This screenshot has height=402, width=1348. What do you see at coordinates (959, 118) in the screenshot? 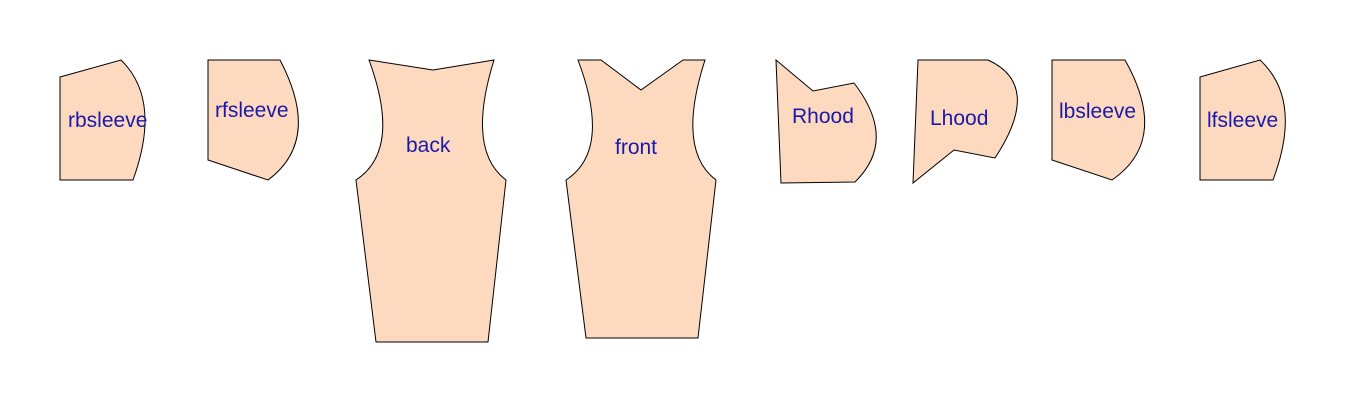
I see `lhood-label: Lhood` at bounding box center [959, 118].